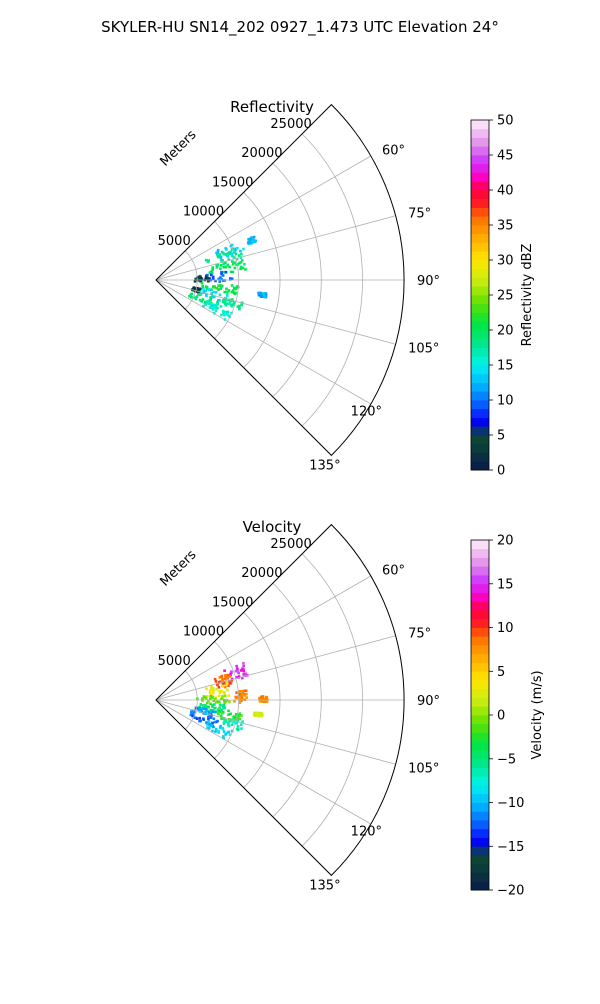 The width and height of the screenshot is (600, 1004). I want to click on reflectivity-colorbar-tick-label: 25, so click(505, 296).